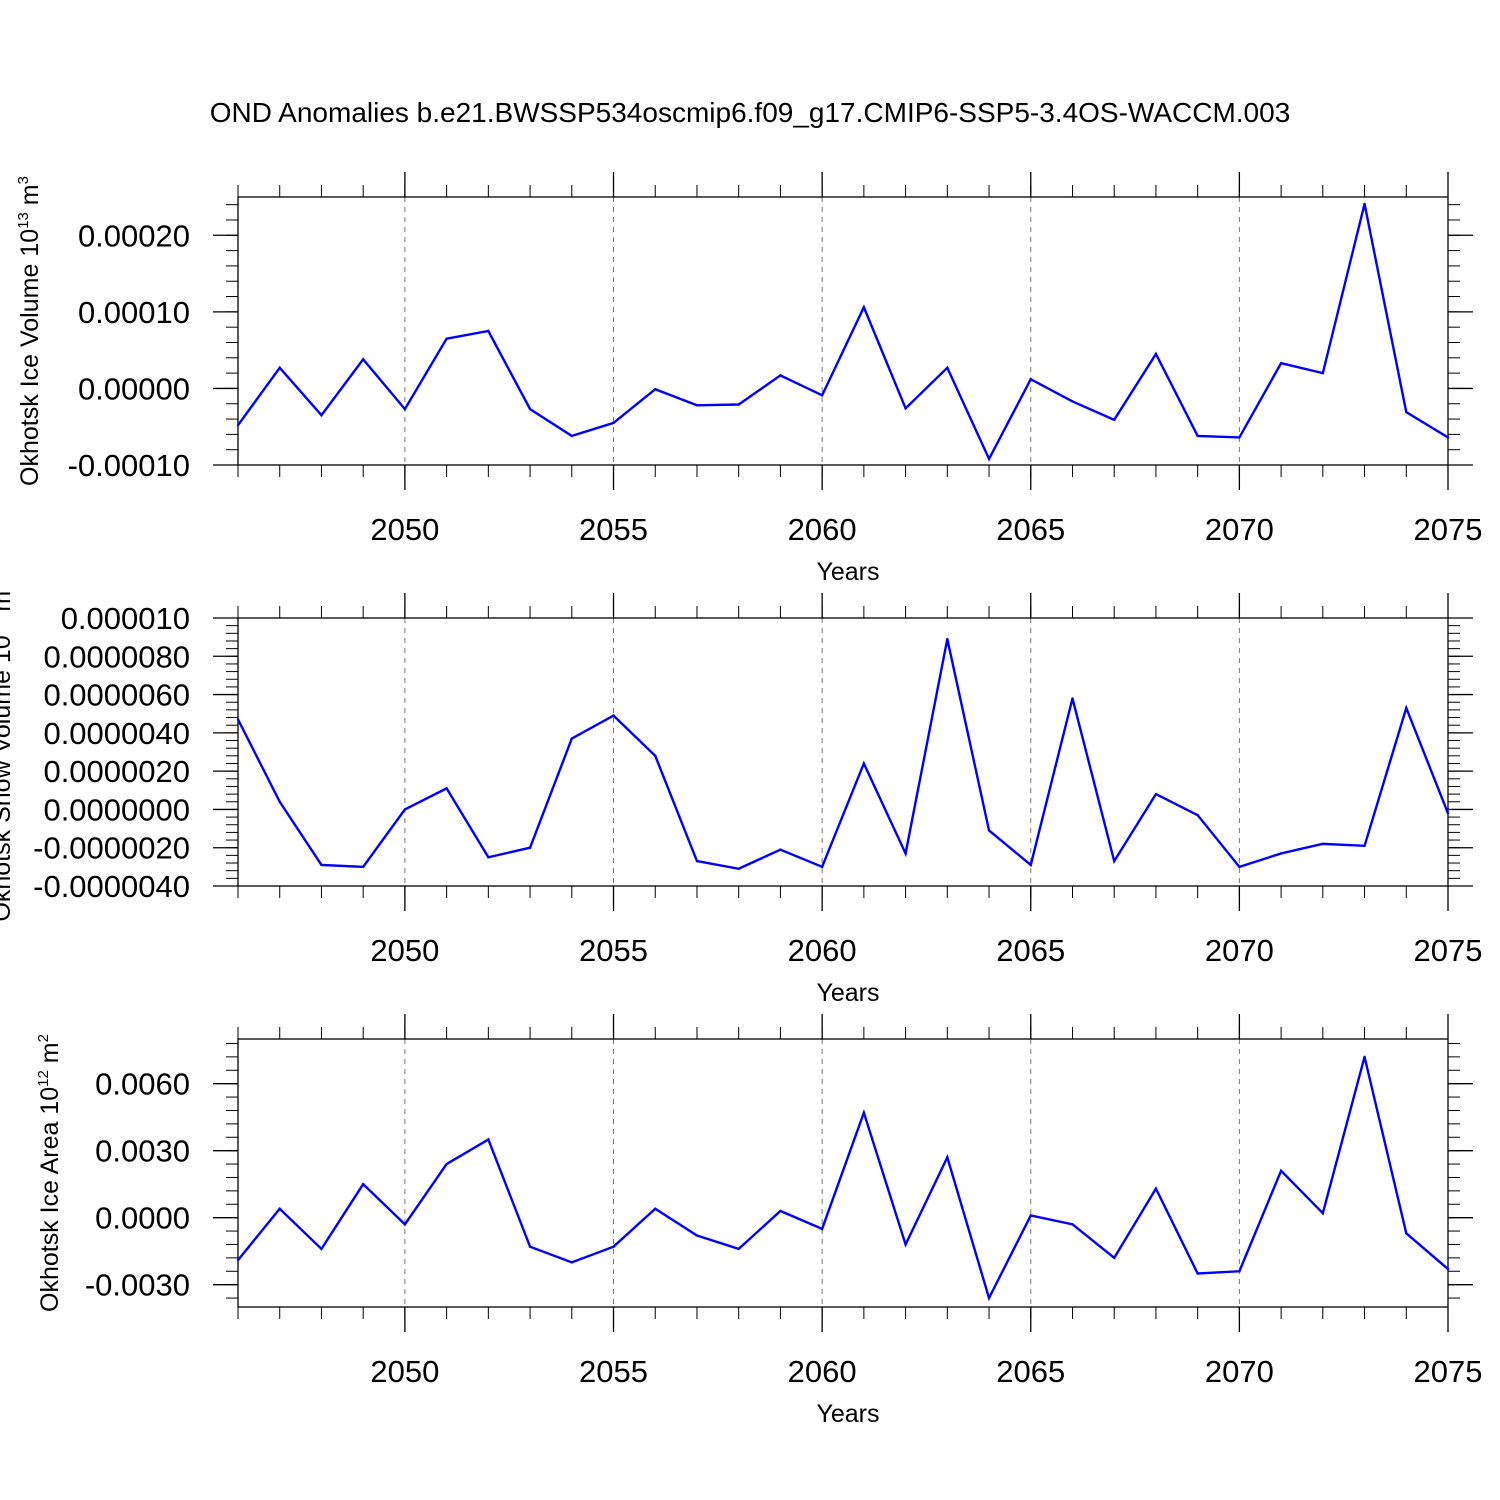  I want to click on y-axis-title-unit-exponent: 3, so click(23, 180).